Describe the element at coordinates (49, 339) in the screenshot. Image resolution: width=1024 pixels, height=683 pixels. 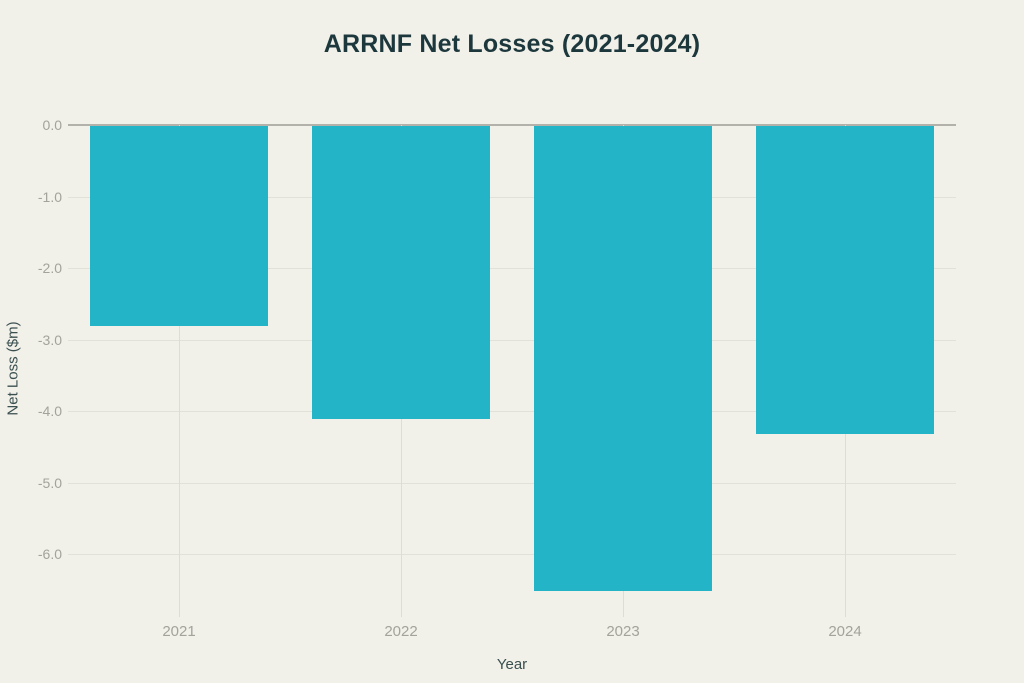
I see `y-tick-label: -3.0` at that location.